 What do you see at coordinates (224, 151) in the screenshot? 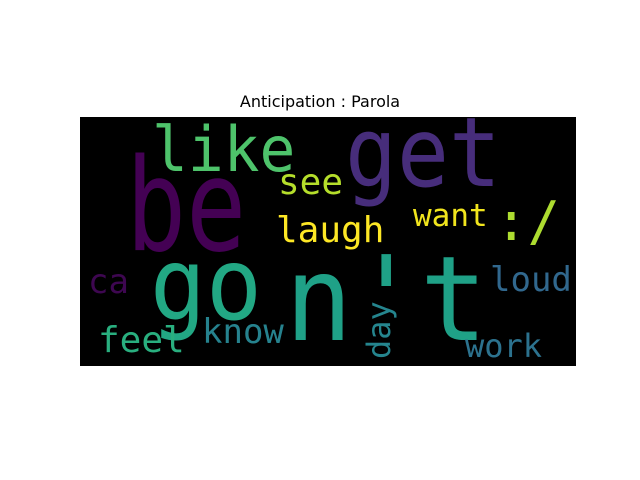
I see `word-like: like` at bounding box center [224, 151].